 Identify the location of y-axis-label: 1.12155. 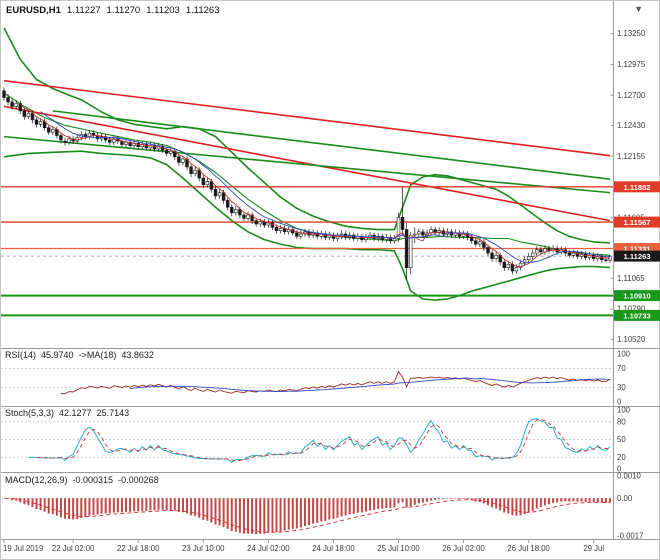
(631, 156).